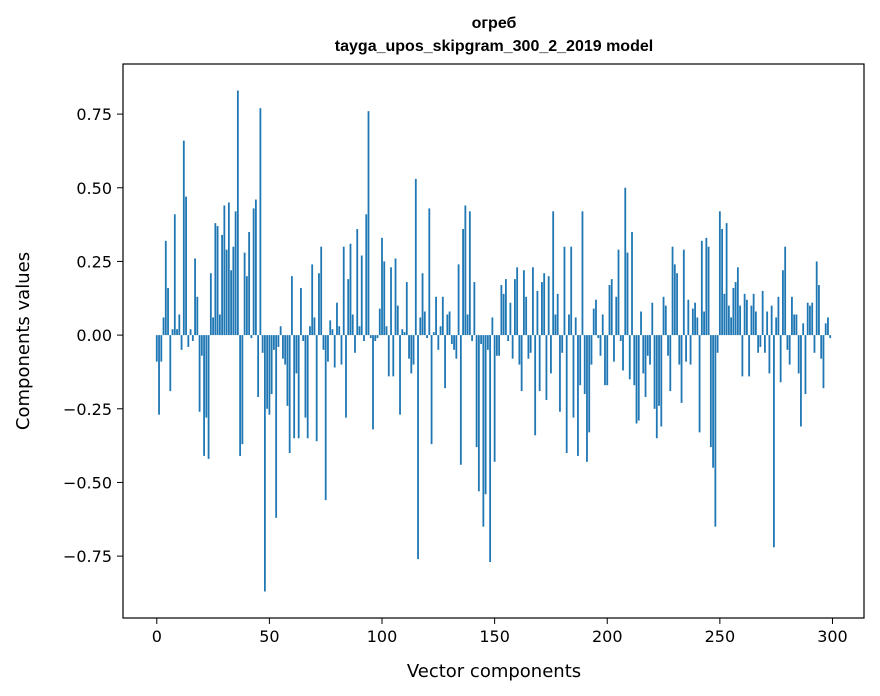 The height and width of the screenshot is (696, 880). Describe the element at coordinates (500, 632) in the screenshot. I see `x-axis: 0 50 100 150 200 250 300` at that location.